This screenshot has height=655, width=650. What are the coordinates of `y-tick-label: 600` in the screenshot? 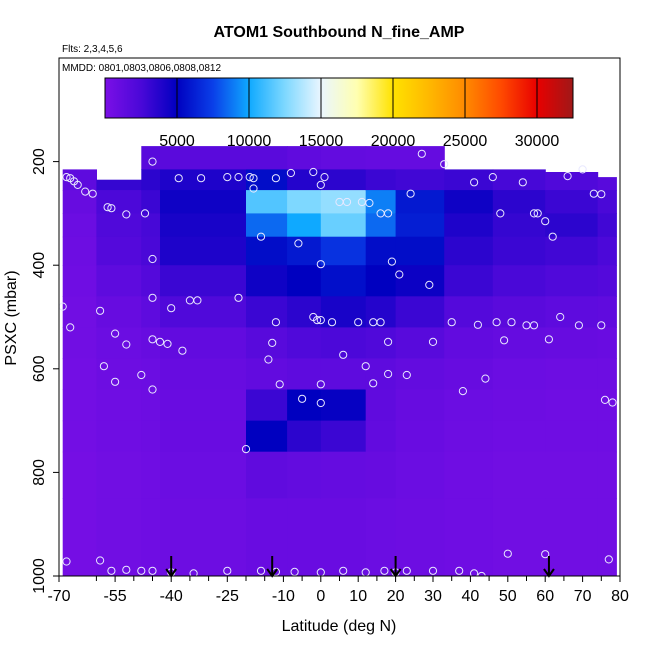 It's located at (39, 368).